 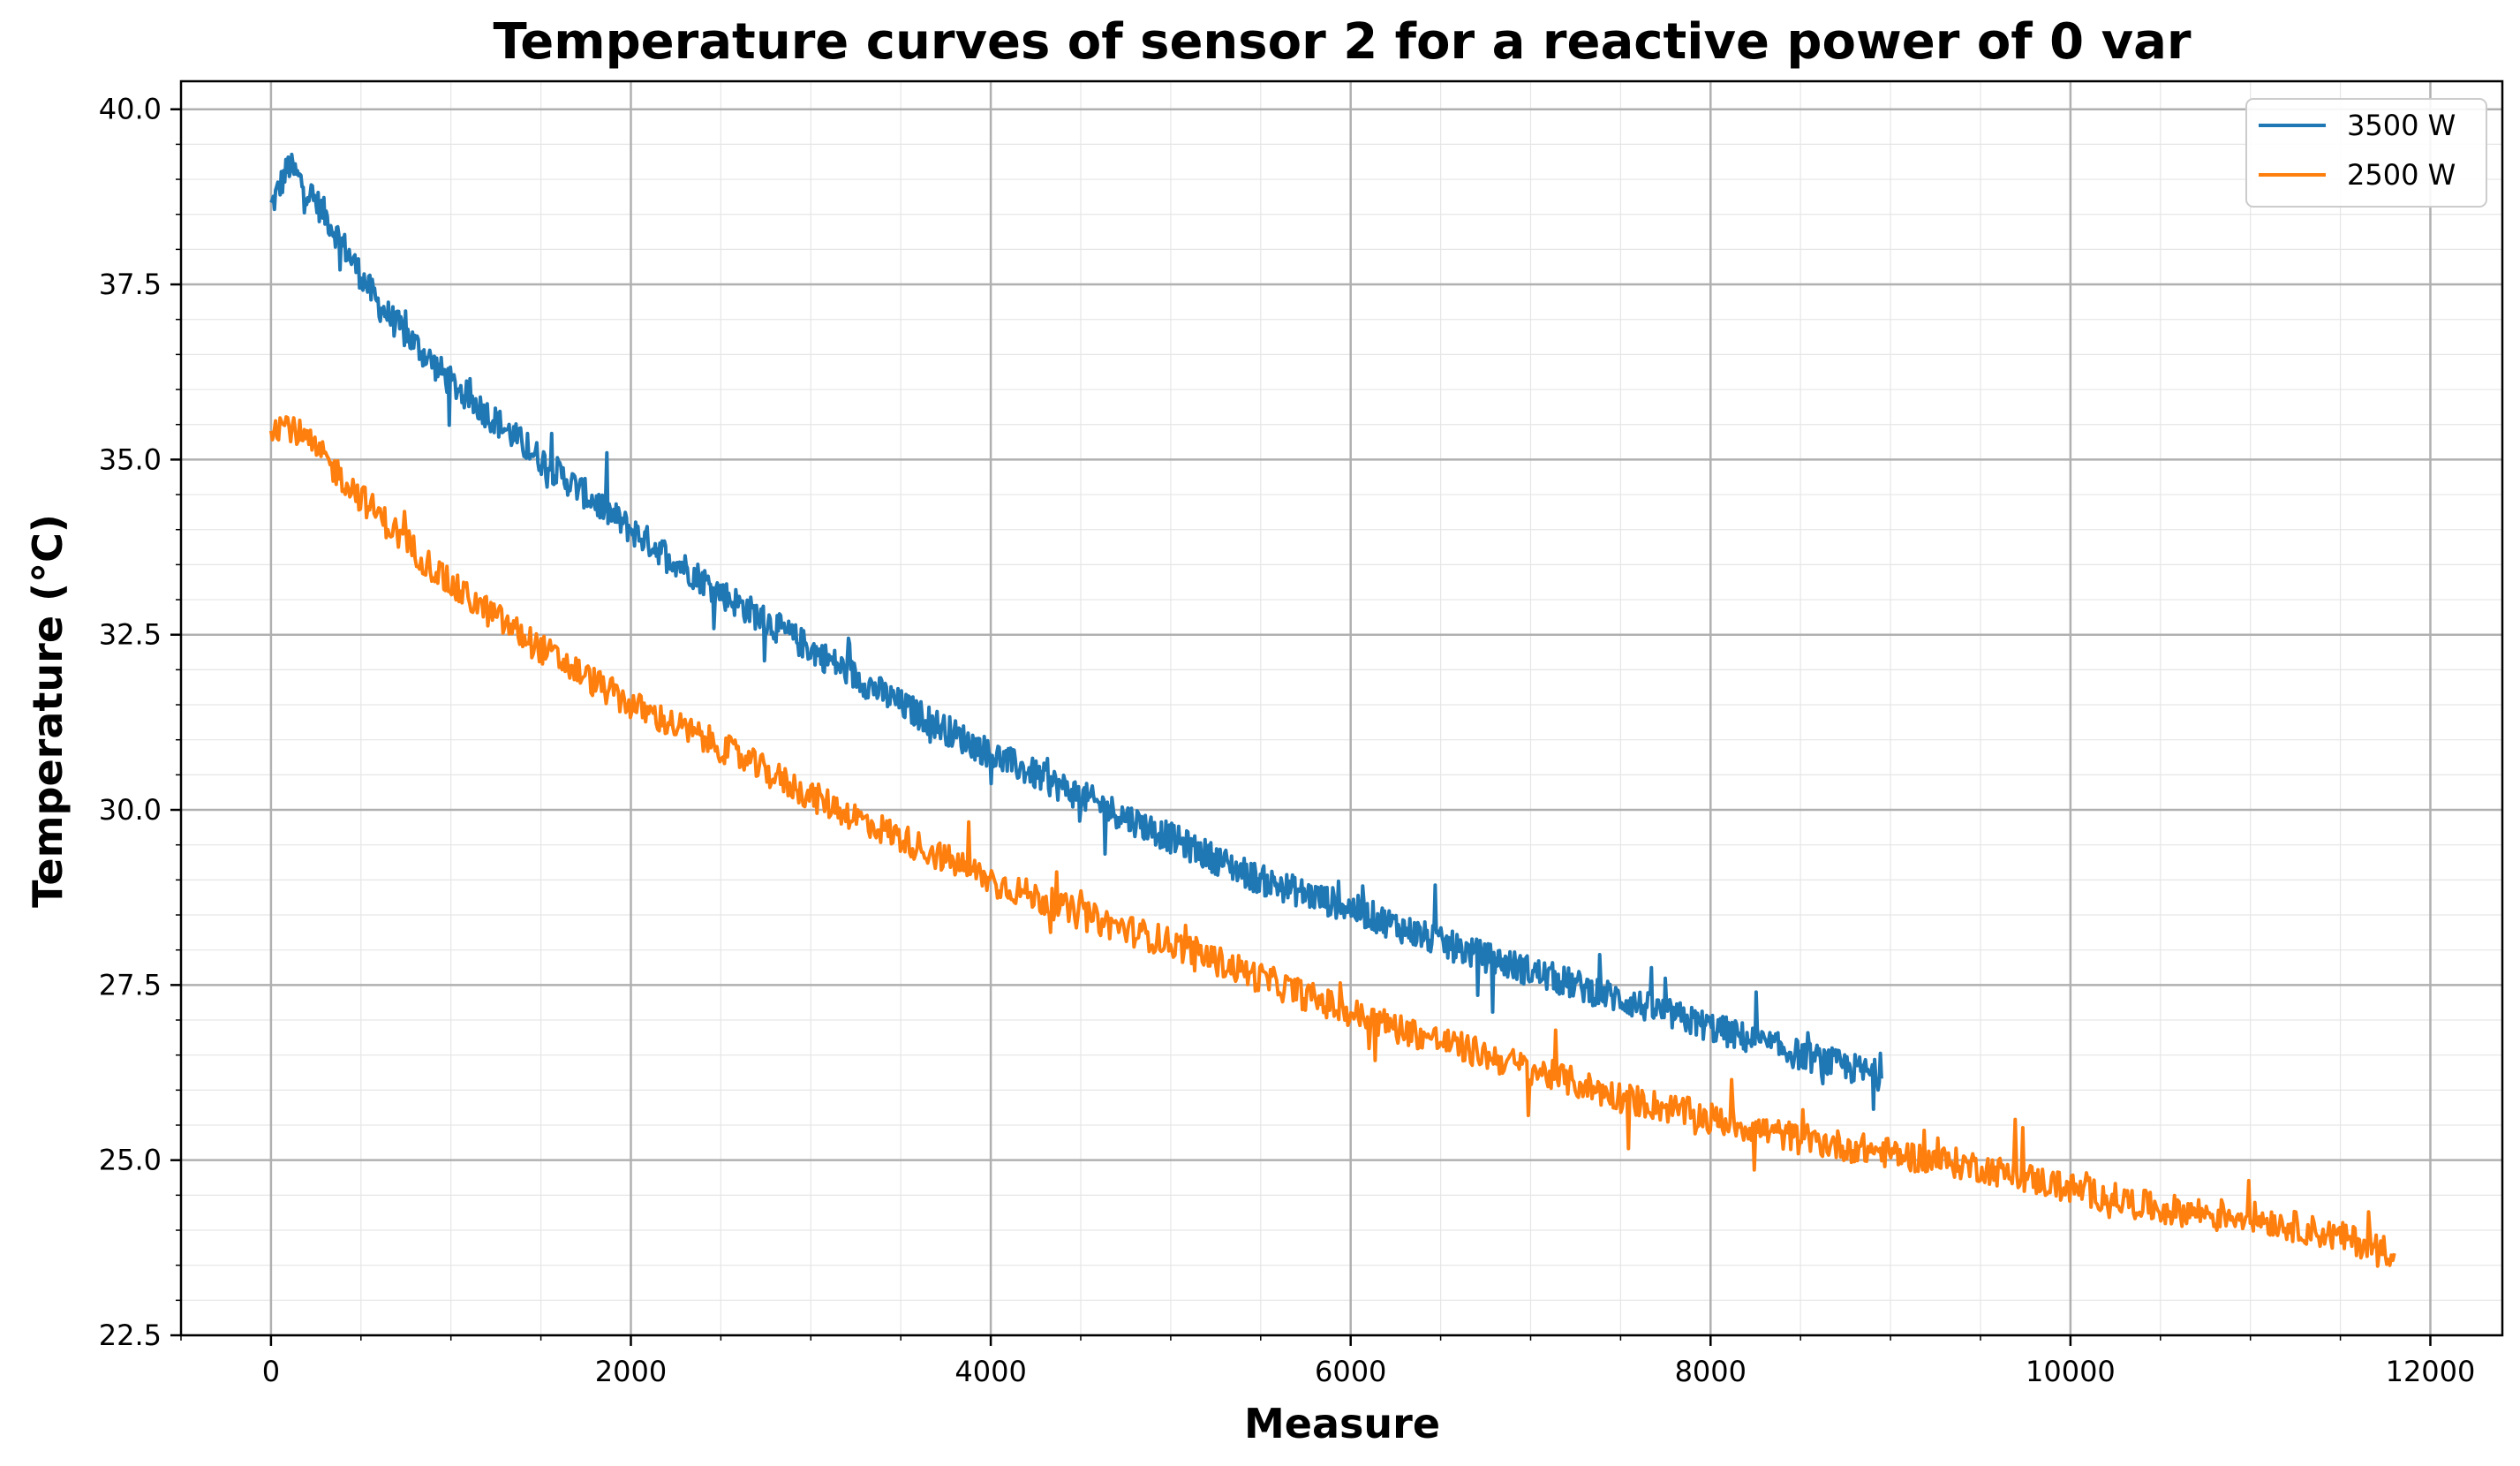 What do you see at coordinates (2401, 125) in the screenshot?
I see `legend-label-3500w: 3500 W` at bounding box center [2401, 125].